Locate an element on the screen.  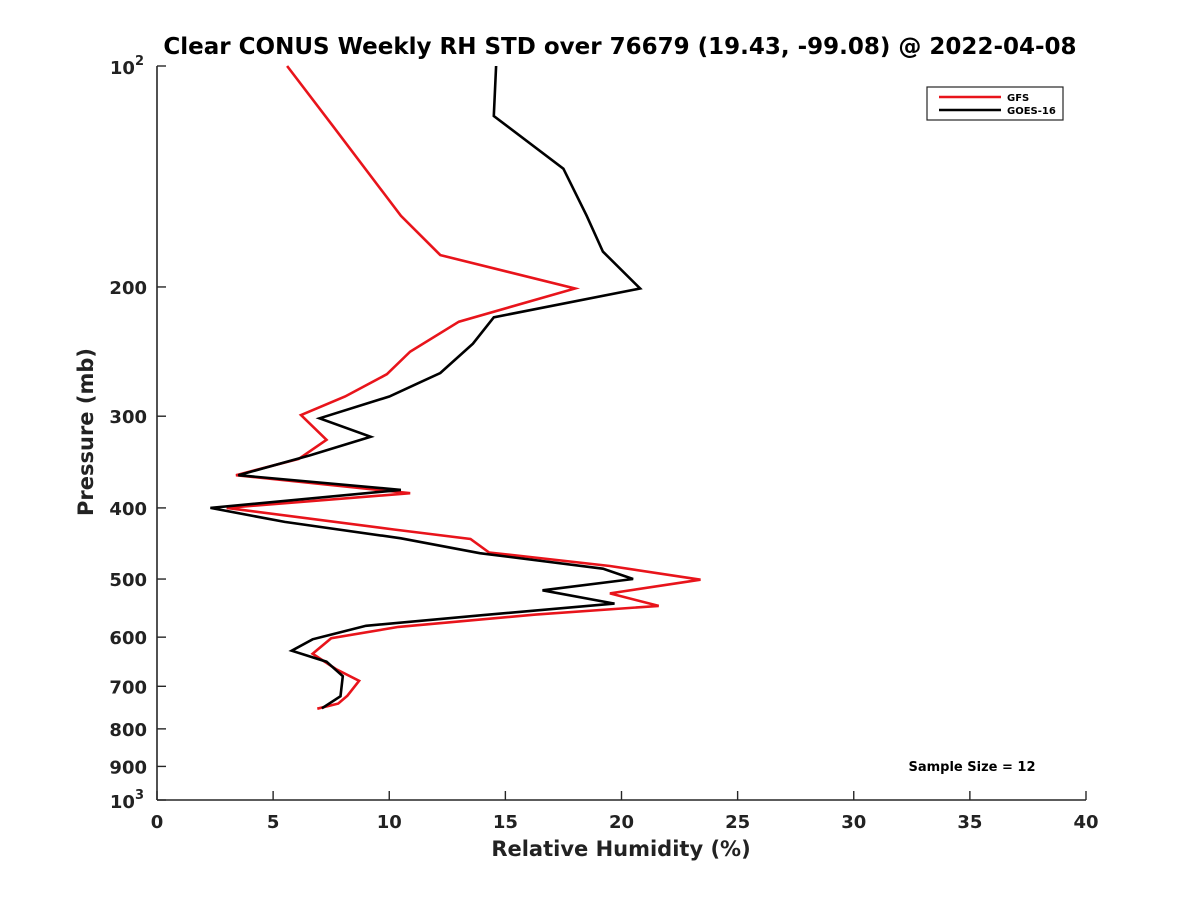
x-tick-label: 25 is located at coordinates (737, 822).